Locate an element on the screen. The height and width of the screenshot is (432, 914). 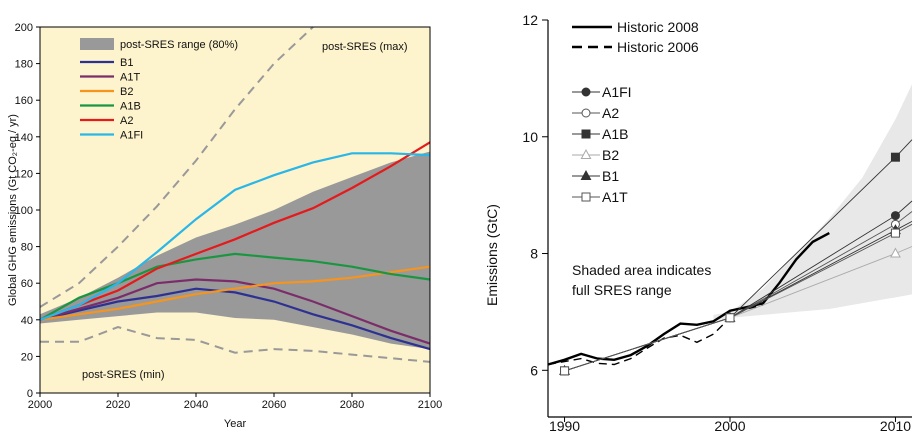
right-y-axis-label: Emissions (GtC) is located at coordinates (492, 255).